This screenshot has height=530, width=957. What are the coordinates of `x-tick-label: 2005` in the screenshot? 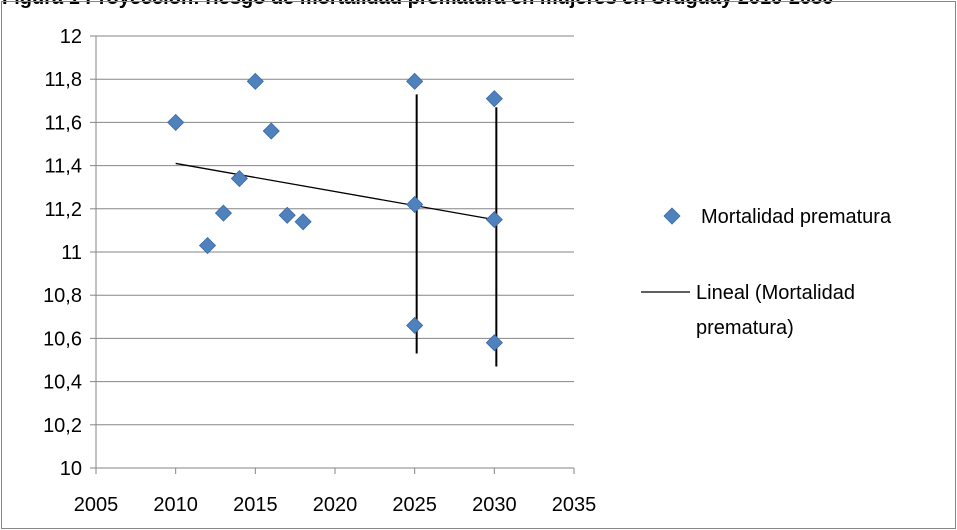 It's located at (96, 505).